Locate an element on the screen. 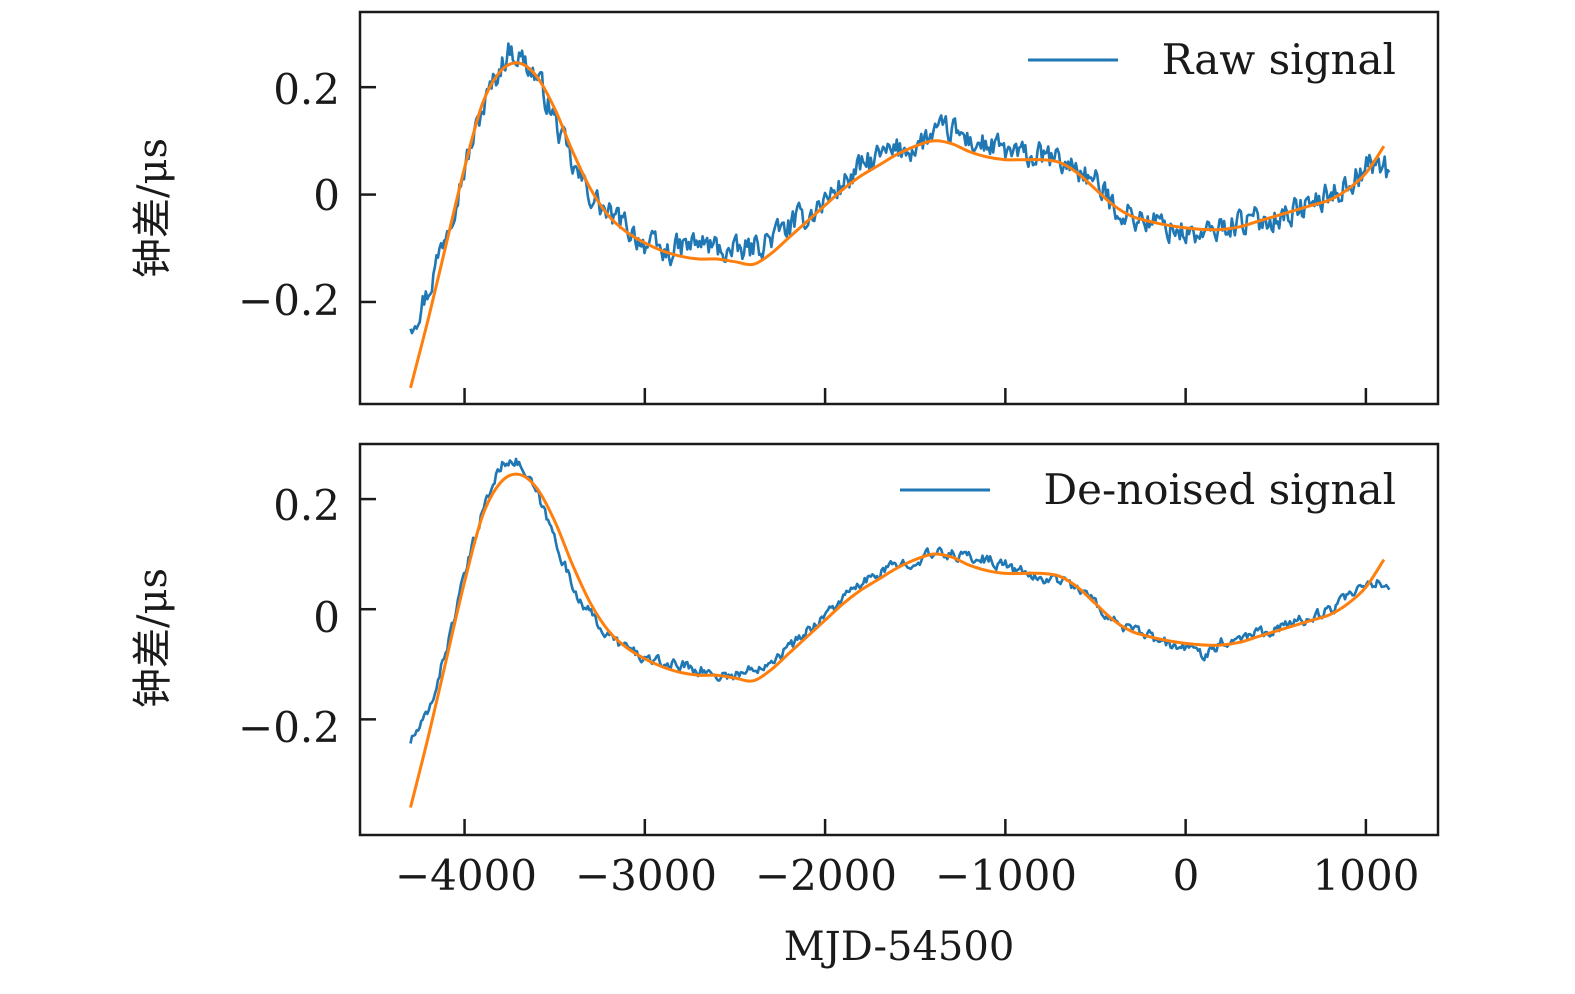  x-axis-title: MJD-54500 is located at coordinates (899, 947).